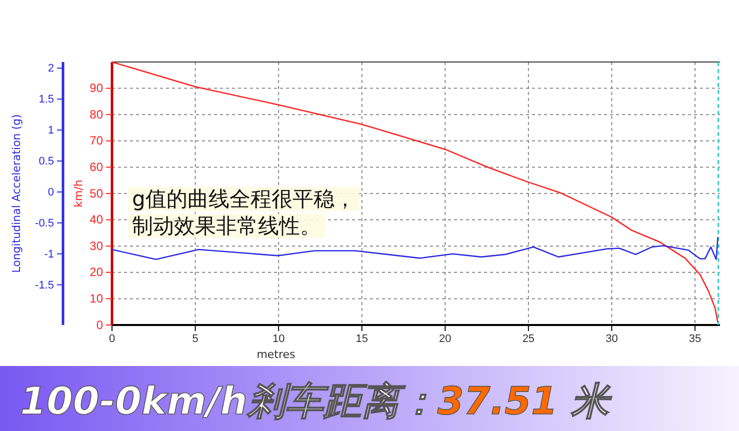 The image size is (739, 431). What do you see at coordinates (97, 272) in the screenshot?
I see `y-tick-label: 20` at bounding box center [97, 272].